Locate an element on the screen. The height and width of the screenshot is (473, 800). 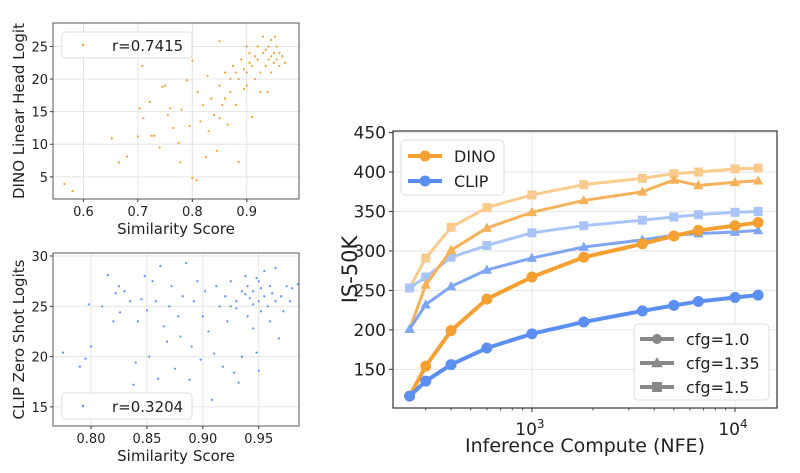
x-tick-label: 0.6 is located at coordinates (83, 212).